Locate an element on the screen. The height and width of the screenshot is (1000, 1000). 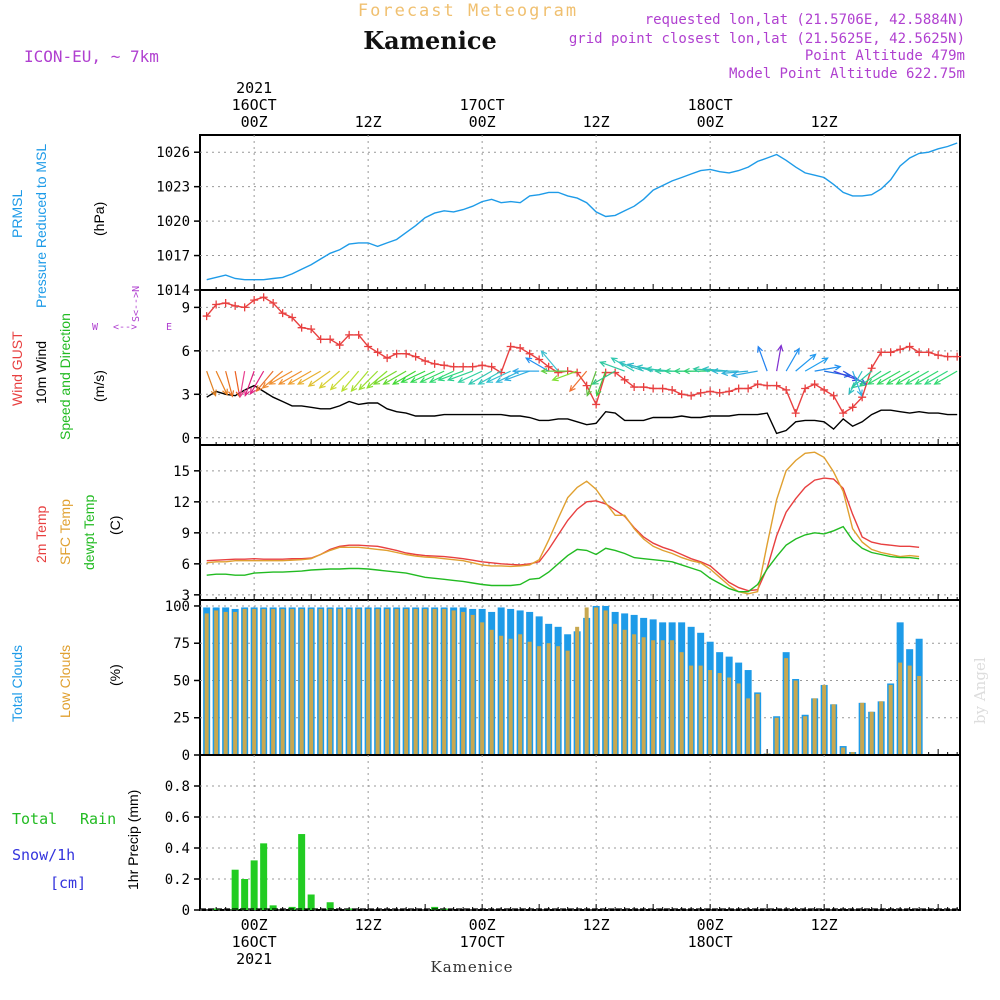
y-tick-label: 1017 is located at coordinates (173, 257).